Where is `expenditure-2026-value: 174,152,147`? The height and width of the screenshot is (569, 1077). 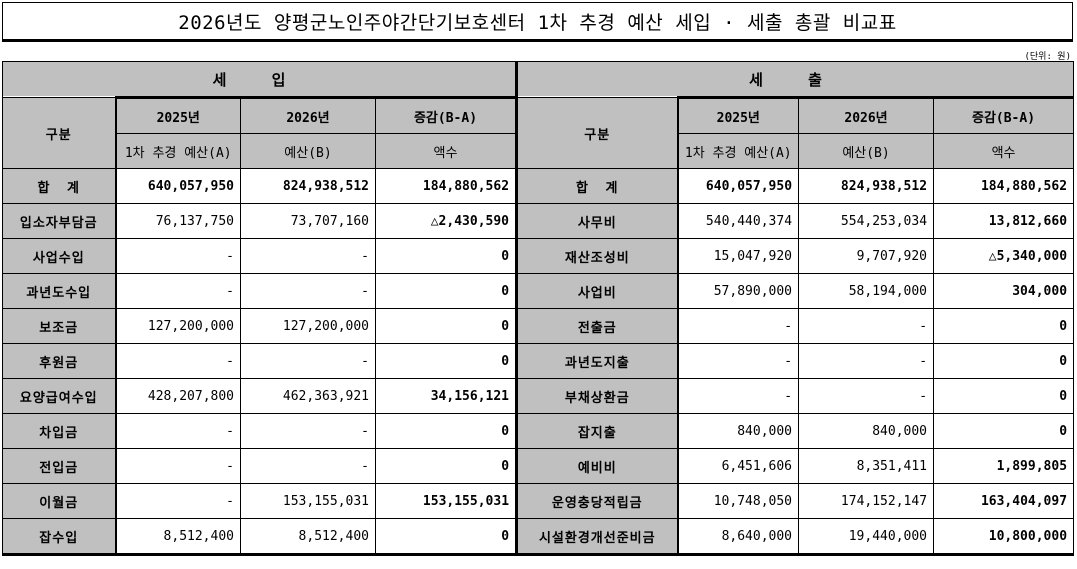
expenditure-2026-value: 174,152,147 is located at coordinates (866, 501).